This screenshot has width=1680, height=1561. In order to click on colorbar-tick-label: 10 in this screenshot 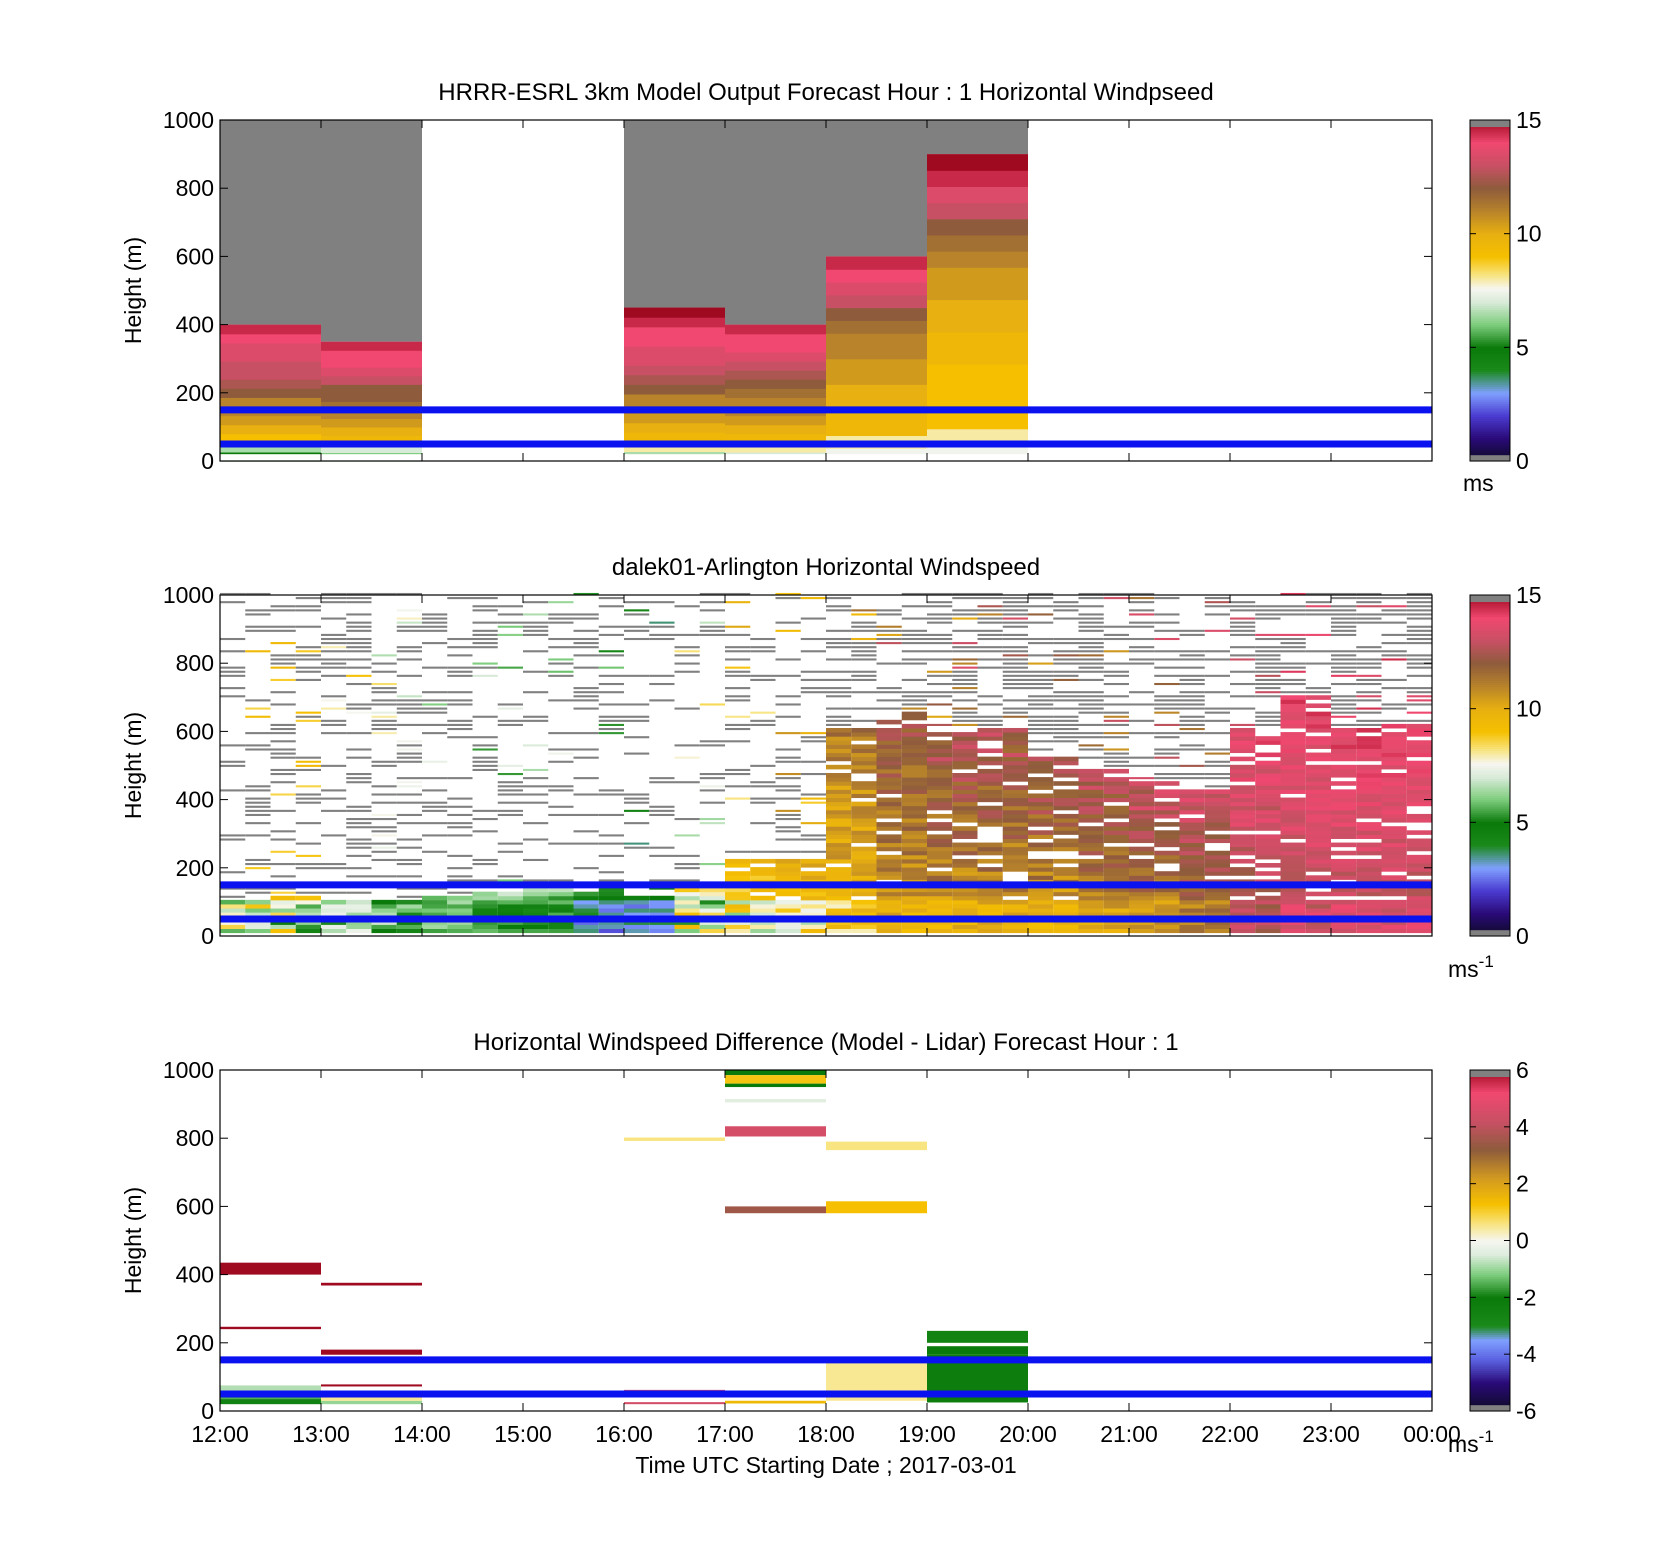, I will do `click(1529, 234)`.